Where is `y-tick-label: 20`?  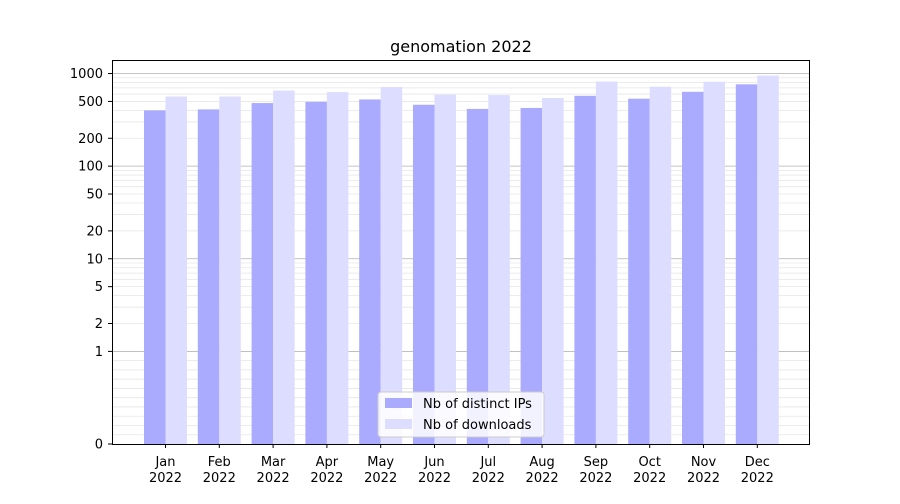
y-tick-label: 20 is located at coordinates (94, 231).